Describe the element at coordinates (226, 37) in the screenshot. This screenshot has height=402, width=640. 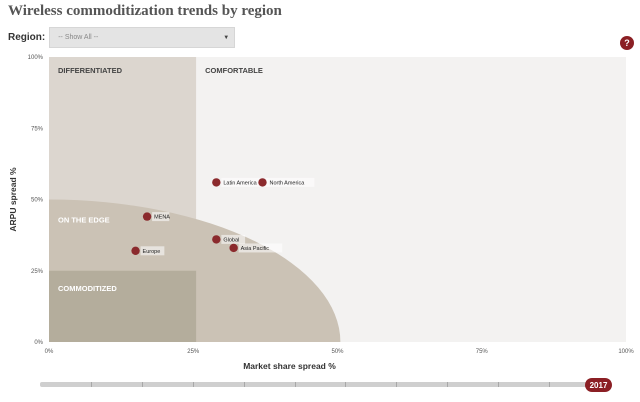
I see `chevron-down-icon: ▼` at that location.